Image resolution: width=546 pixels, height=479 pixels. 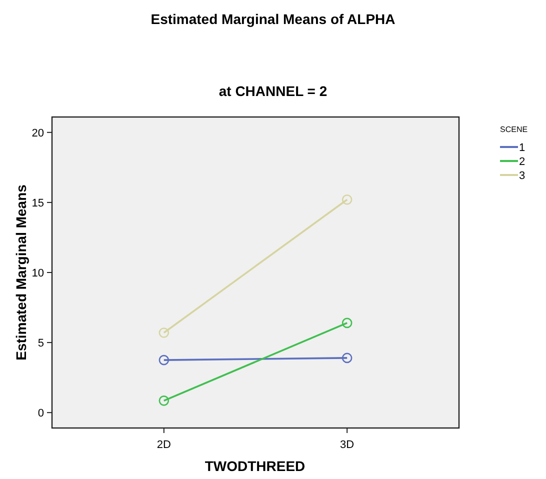 I want to click on y-axis-title: Estimated Marginal Means, so click(x=21, y=272).